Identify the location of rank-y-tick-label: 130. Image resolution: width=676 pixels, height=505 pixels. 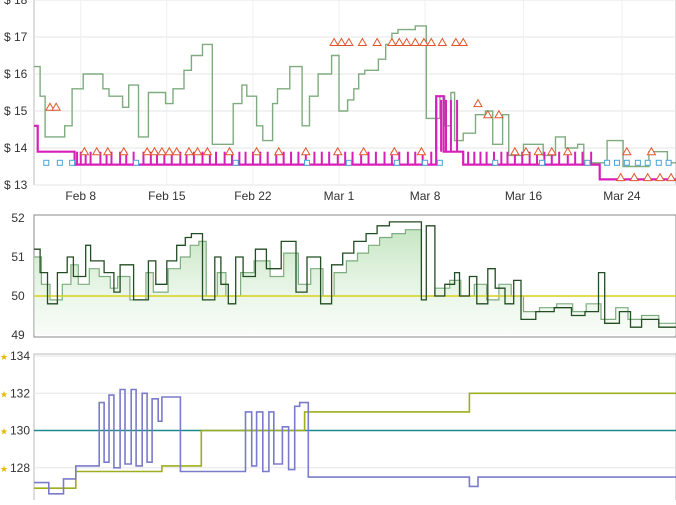
(20, 431).